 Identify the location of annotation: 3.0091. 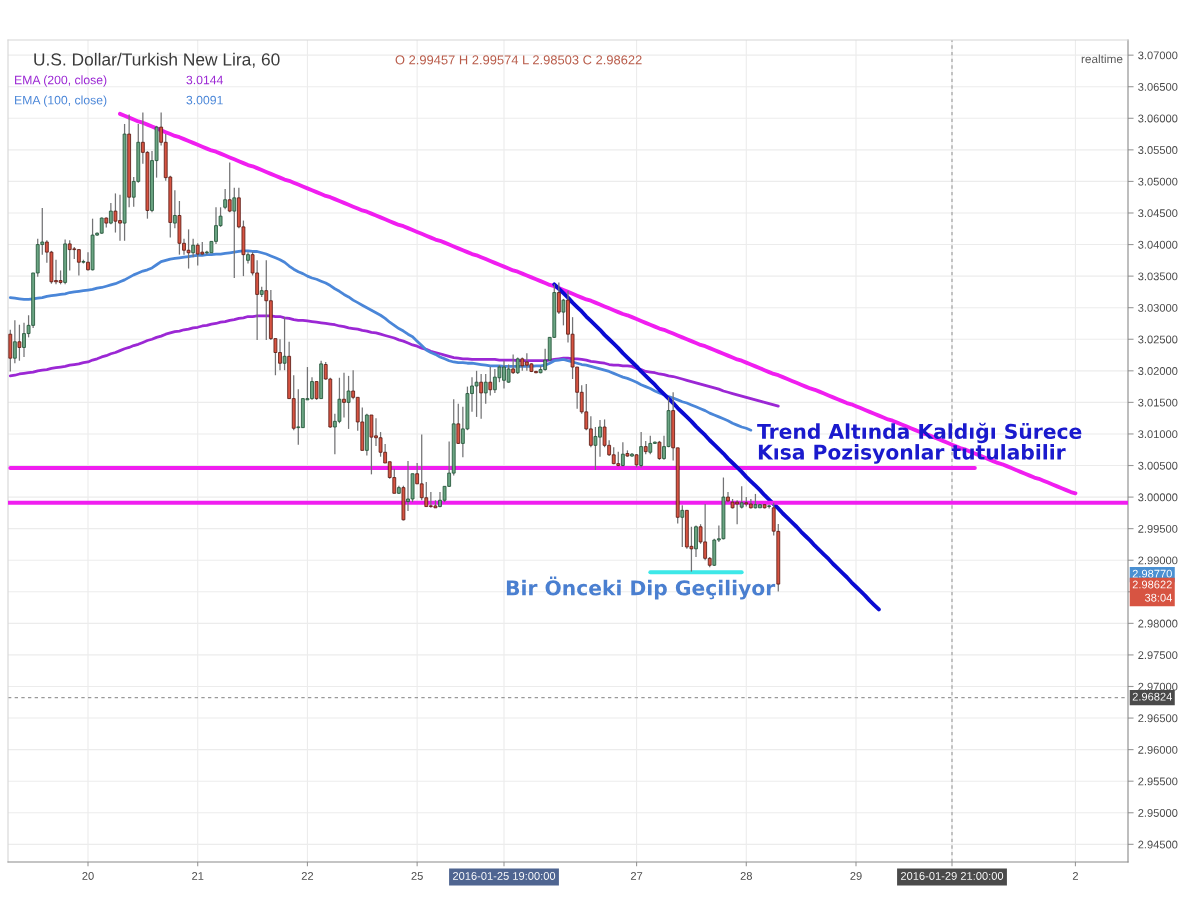
(204, 100).